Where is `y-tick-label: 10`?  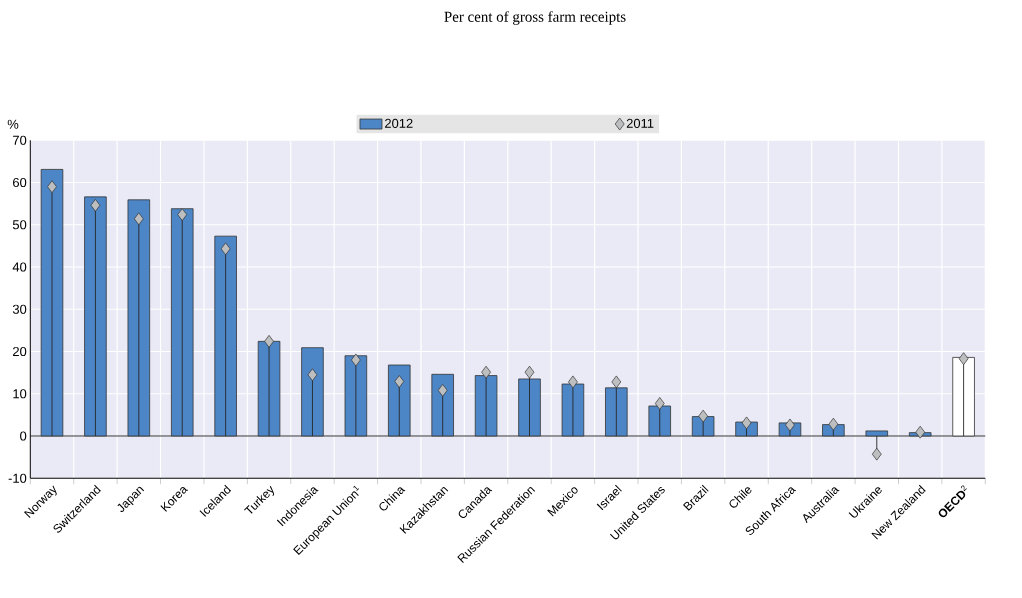 y-tick-label: 10 is located at coordinates (20, 394).